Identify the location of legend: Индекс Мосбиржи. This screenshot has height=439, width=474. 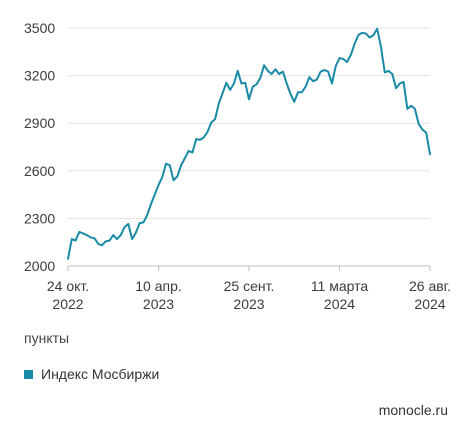
(91, 374).